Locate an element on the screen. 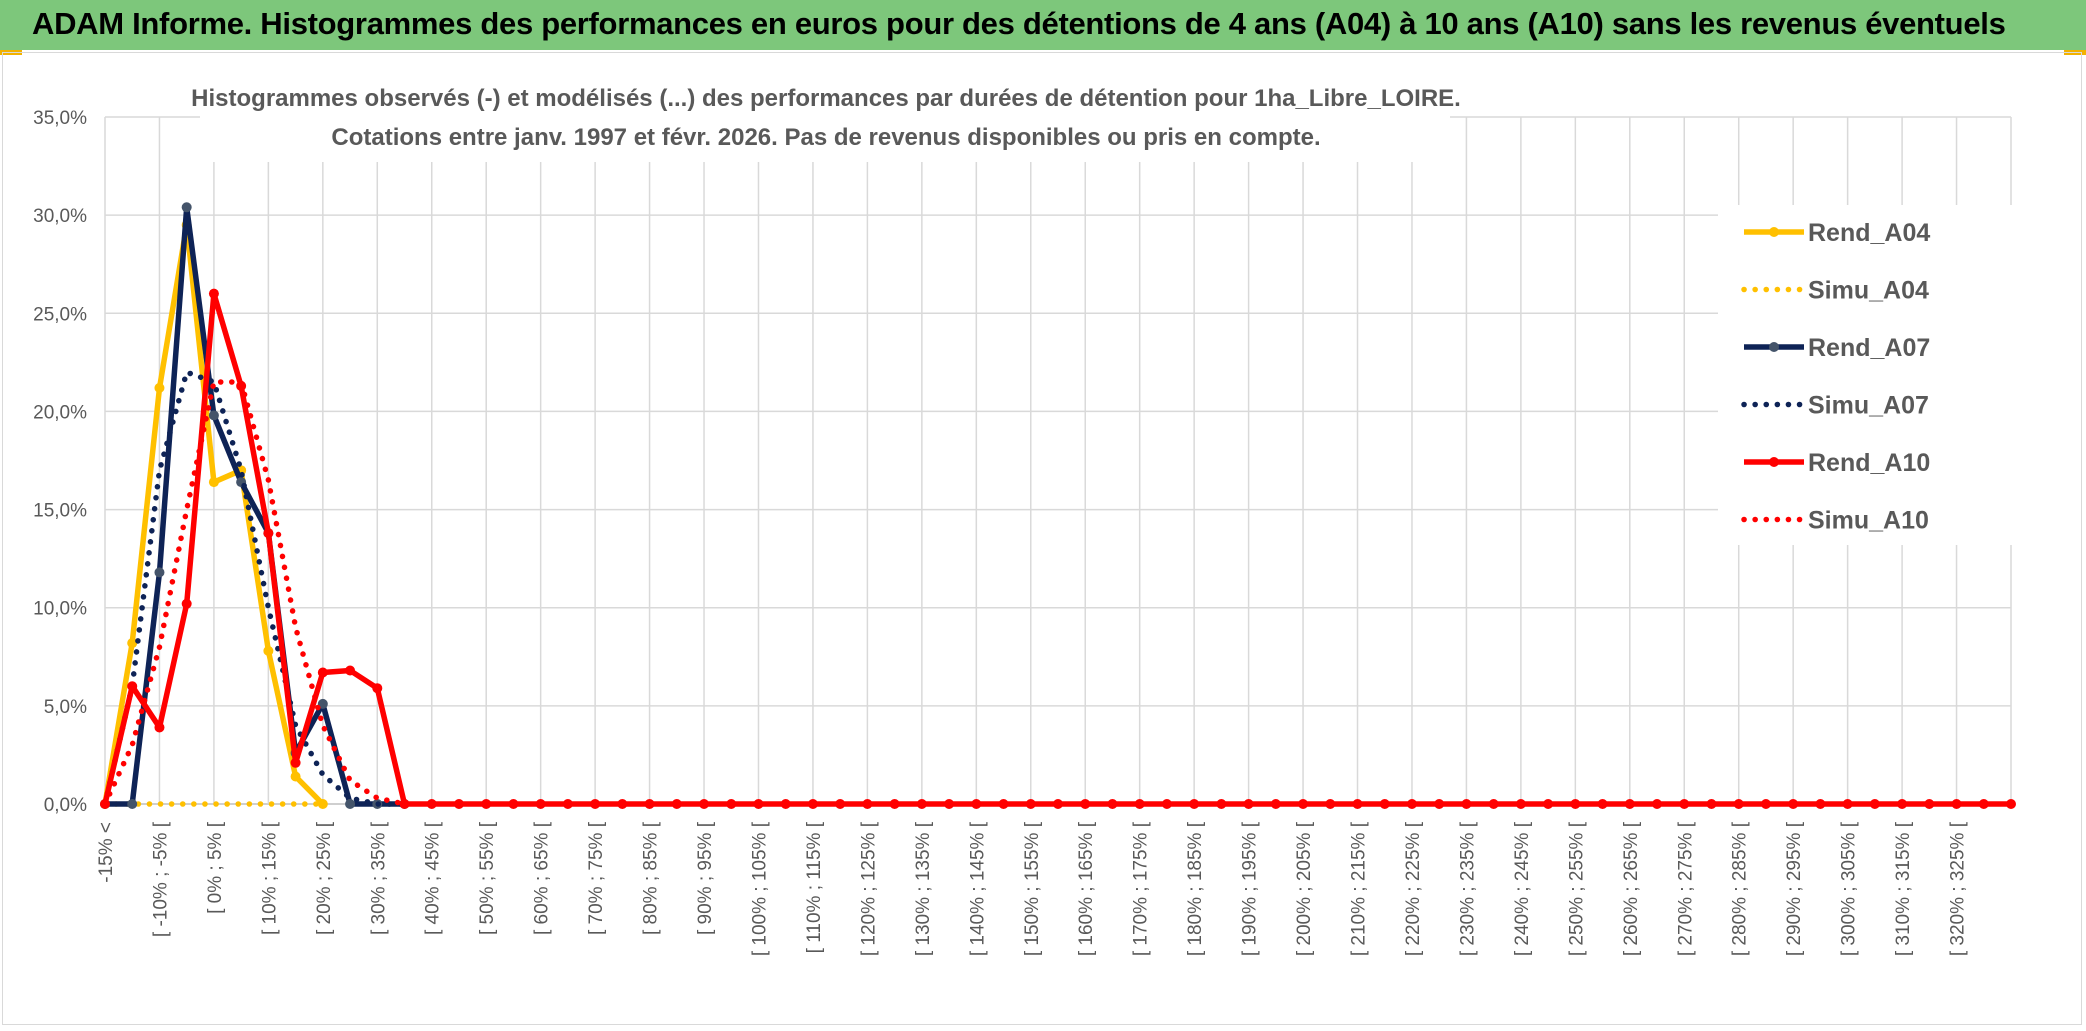 The image size is (2086, 1031). x-tick-label: [ 150% ; 155% [ is located at coordinates (1032, 888).